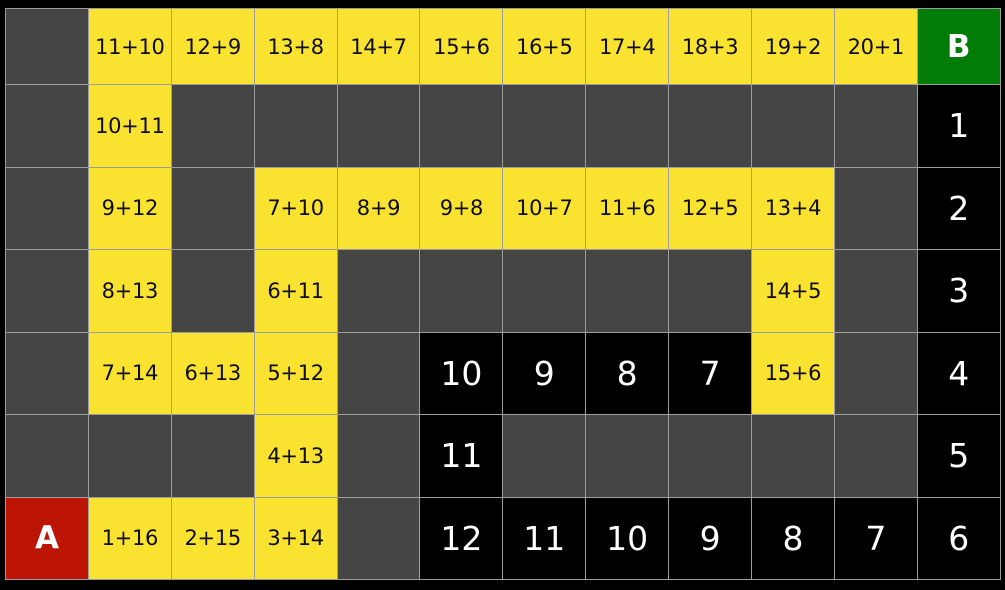 The height and width of the screenshot is (590, 1005). I want to click on cell-path-step-r3c10: 13+4, so click(793, 208).